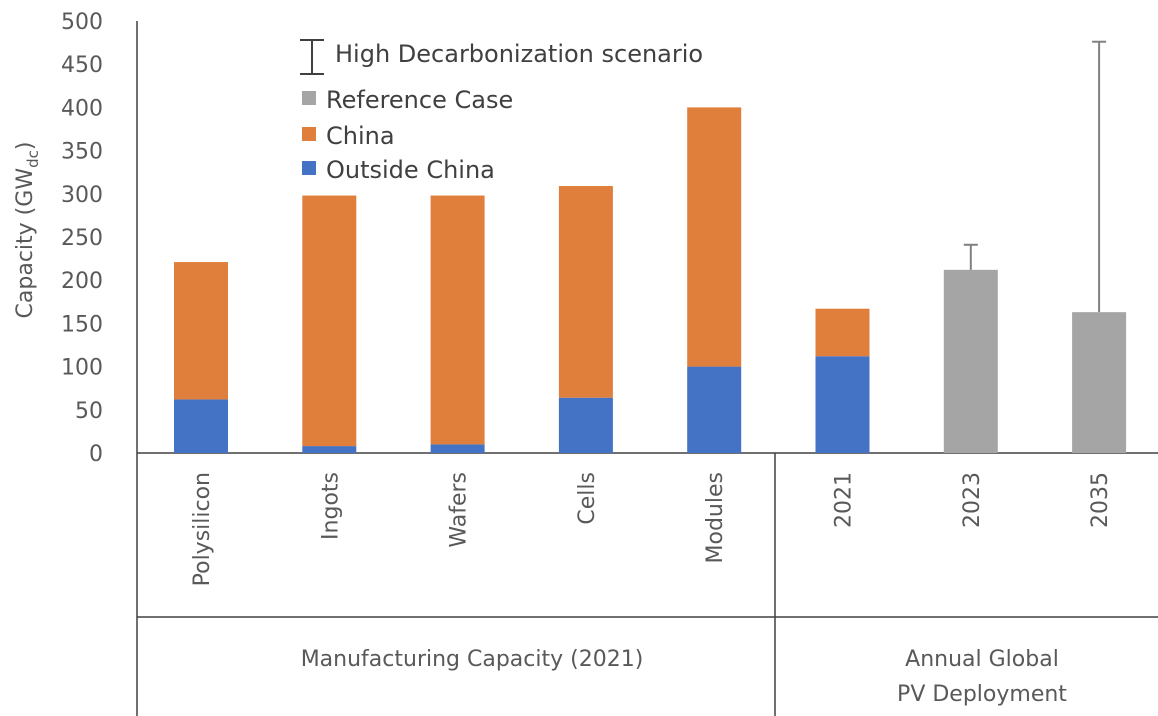 This screenshot has width=1158, height=716. I want to click on legend-label: Reference Case, so click(419, 100).